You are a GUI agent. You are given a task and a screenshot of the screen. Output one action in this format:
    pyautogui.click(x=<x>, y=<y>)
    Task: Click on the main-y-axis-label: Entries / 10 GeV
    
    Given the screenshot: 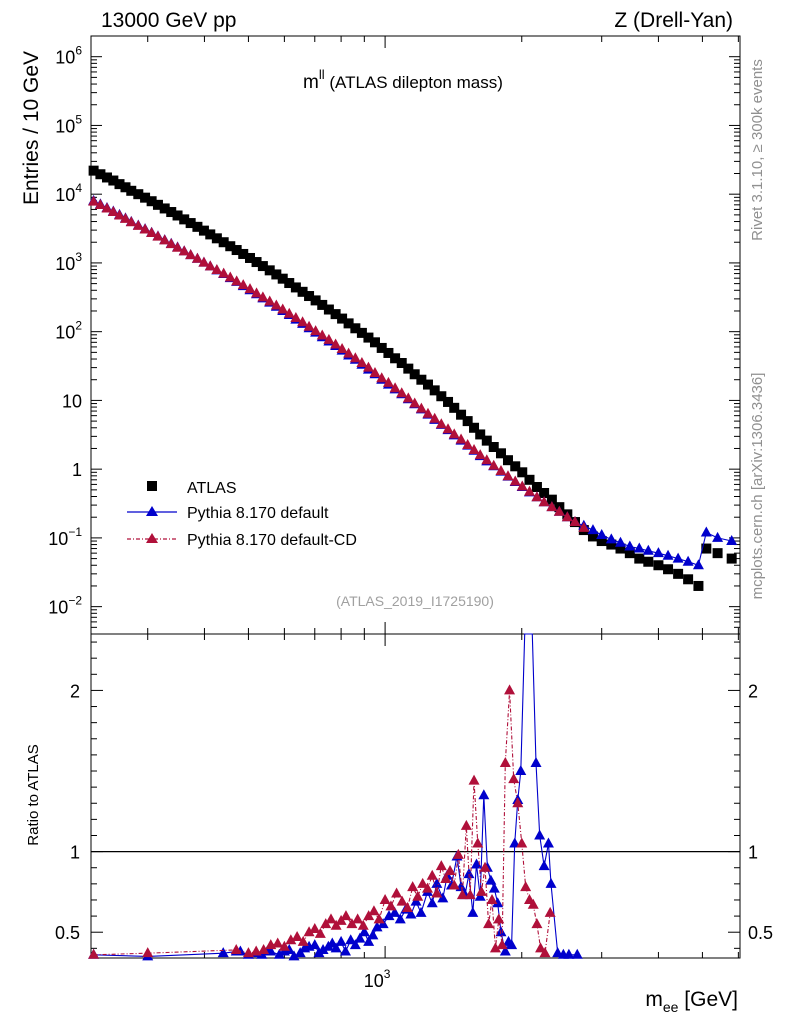 What is the action you would take?
    pyautogui.click(x=31, y=128)
    